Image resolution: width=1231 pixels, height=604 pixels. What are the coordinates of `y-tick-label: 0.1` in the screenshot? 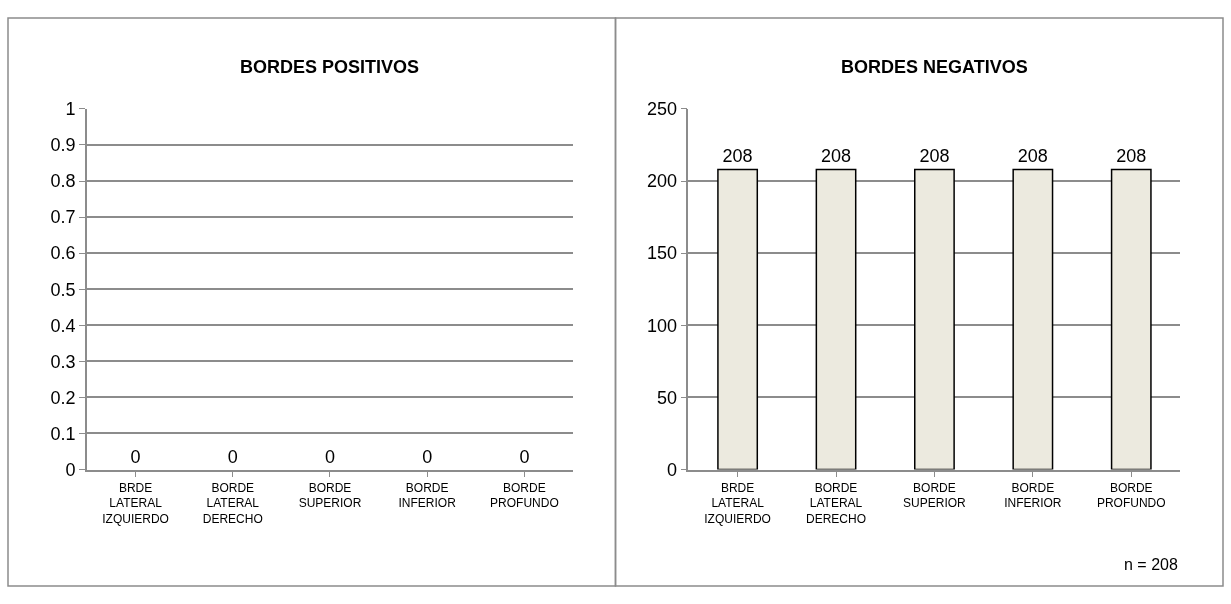 It's located at (63, 433).